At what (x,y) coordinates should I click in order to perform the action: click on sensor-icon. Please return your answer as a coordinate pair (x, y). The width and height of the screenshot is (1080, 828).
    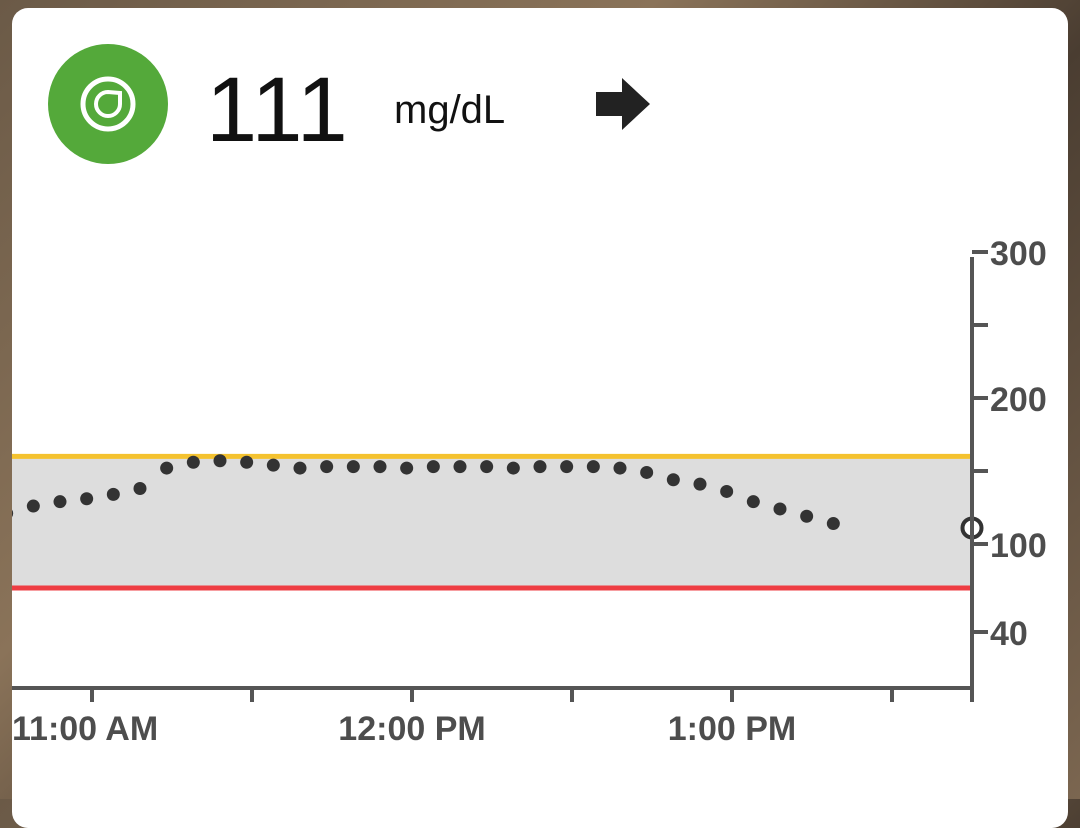
    Looking at the image, I should click on (108, 104).